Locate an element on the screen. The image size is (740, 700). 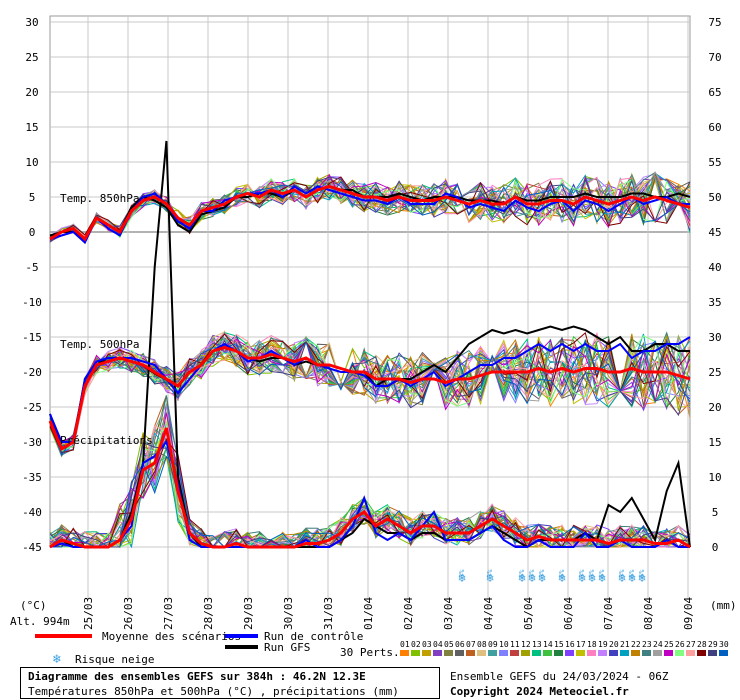
pert-number: 25 is located at coordinates (669, 644).